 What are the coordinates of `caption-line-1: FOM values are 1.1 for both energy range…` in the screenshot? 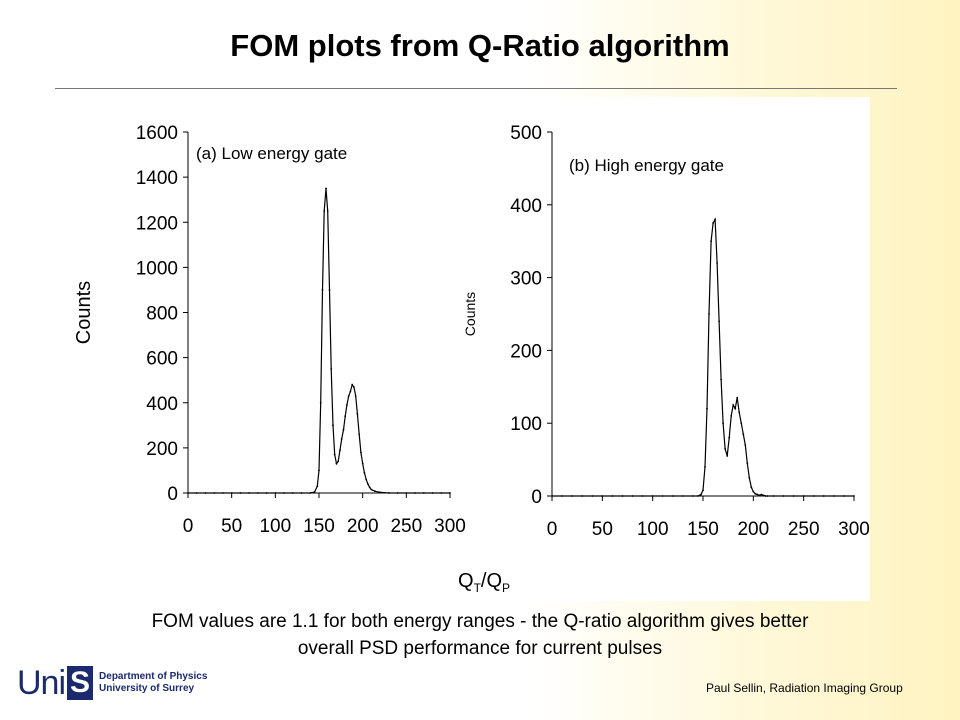 It's located at (480, 621).